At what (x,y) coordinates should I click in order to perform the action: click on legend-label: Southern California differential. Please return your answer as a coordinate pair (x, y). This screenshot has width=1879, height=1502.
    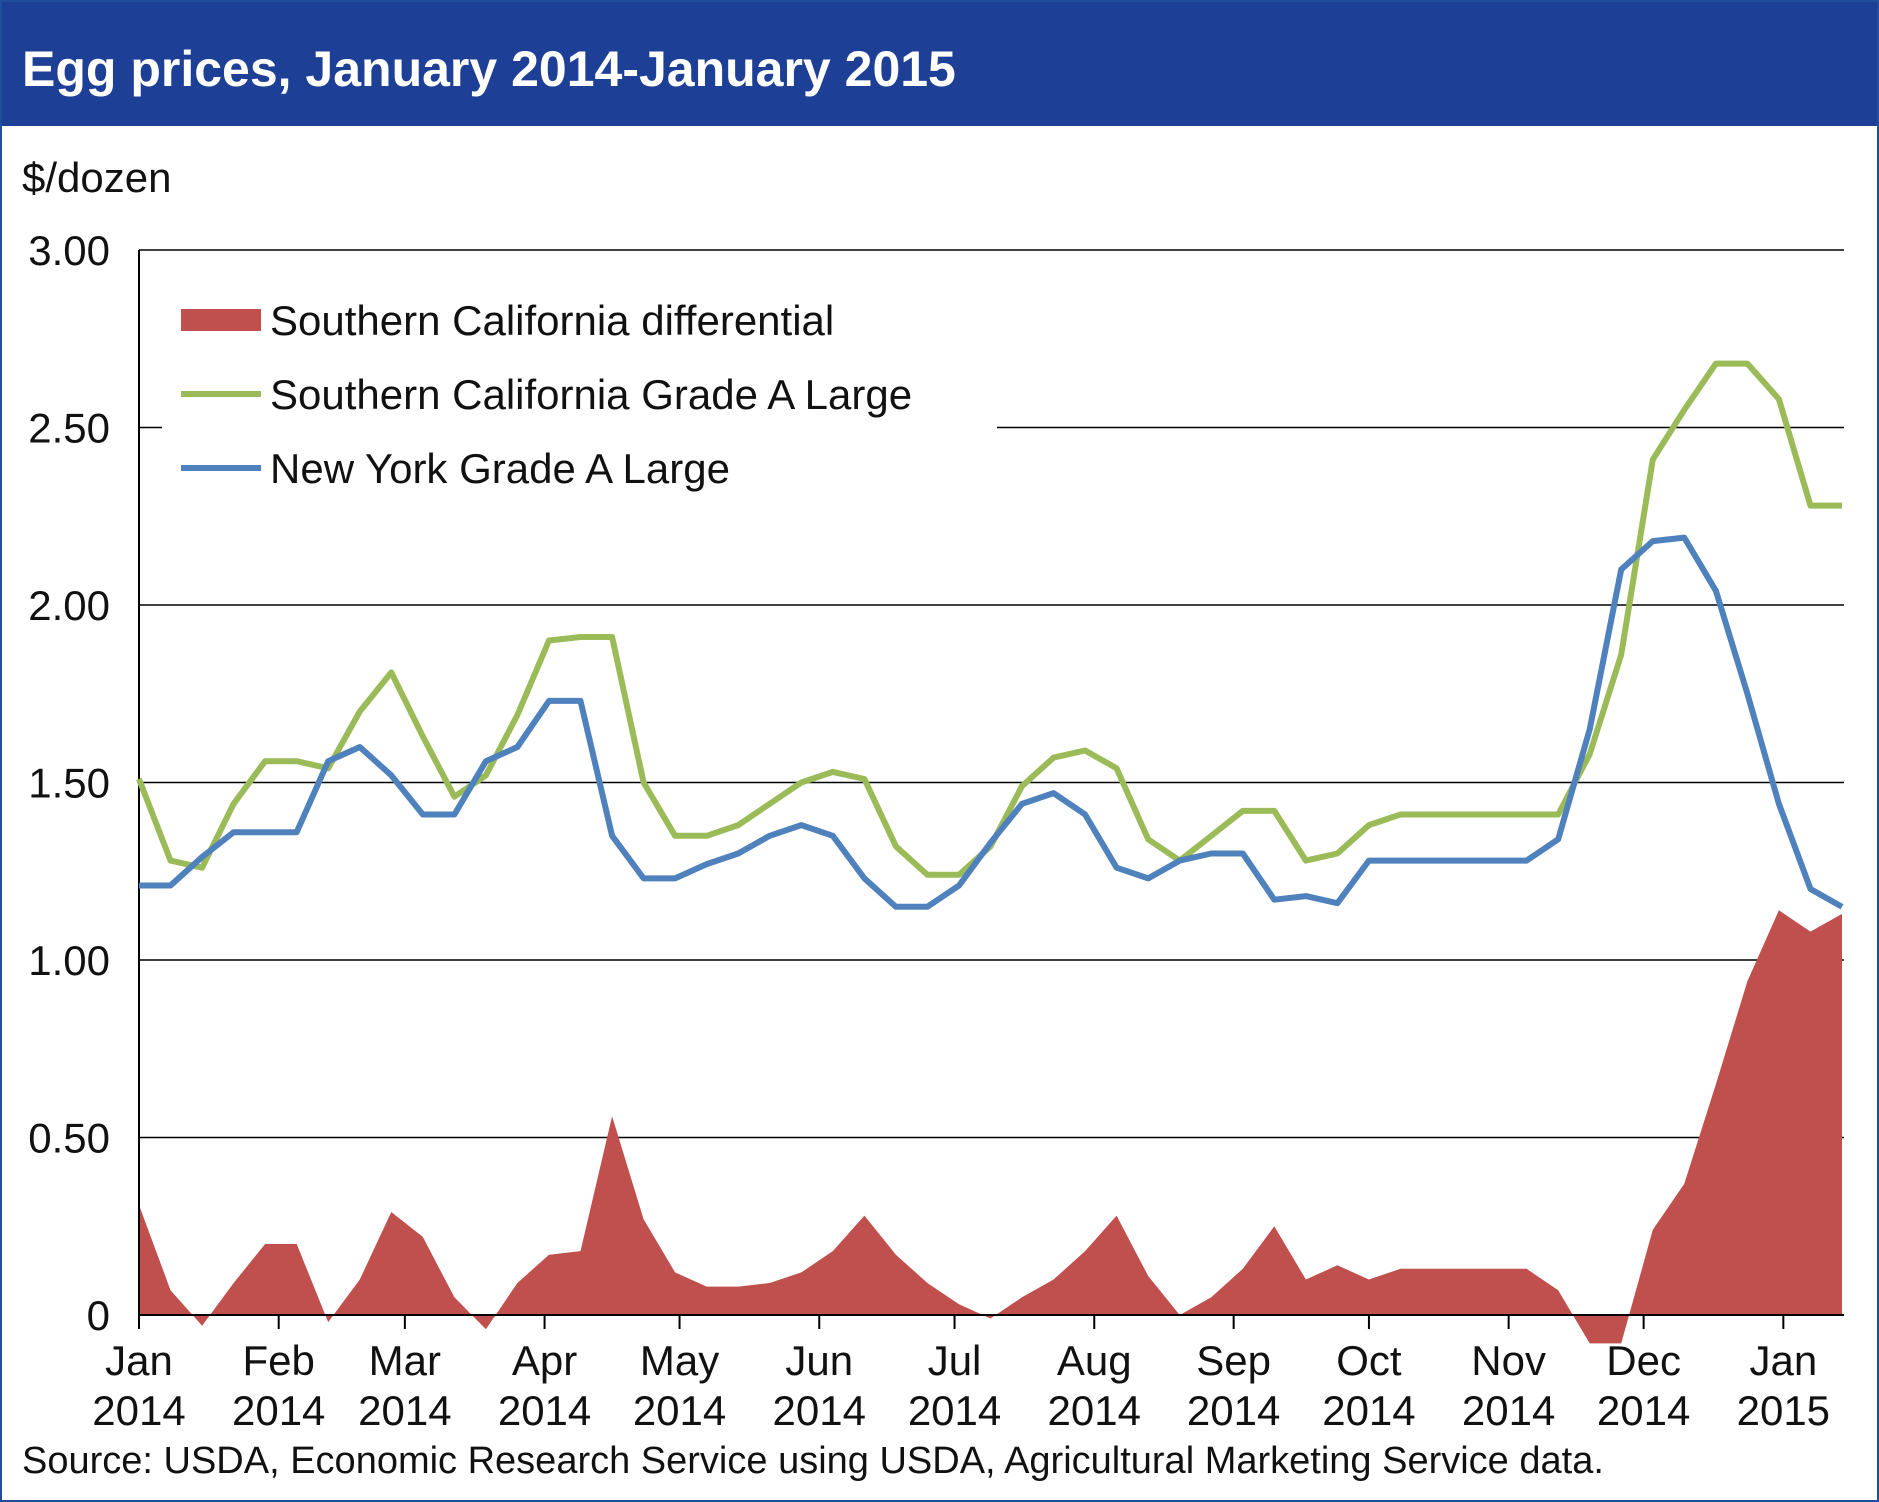
    Looking at the image, I should click on (552, 320).